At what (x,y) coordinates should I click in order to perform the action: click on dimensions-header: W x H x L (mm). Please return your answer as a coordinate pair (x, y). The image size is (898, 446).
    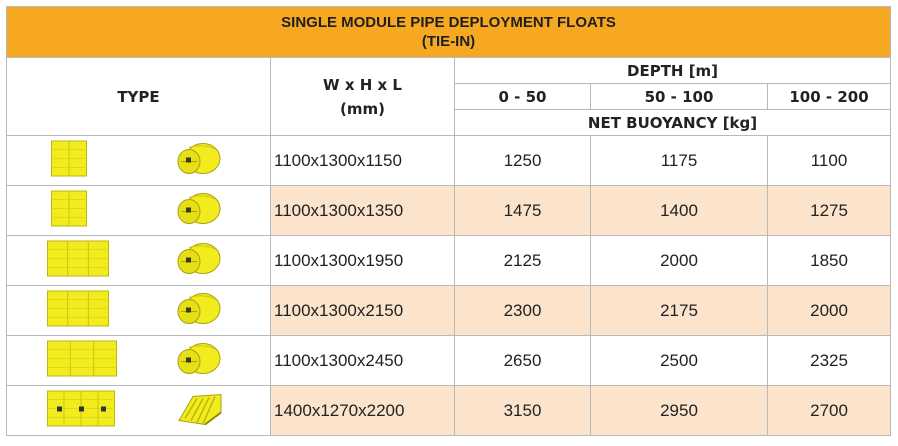
    Looking at the image, I should click on (362, 96).